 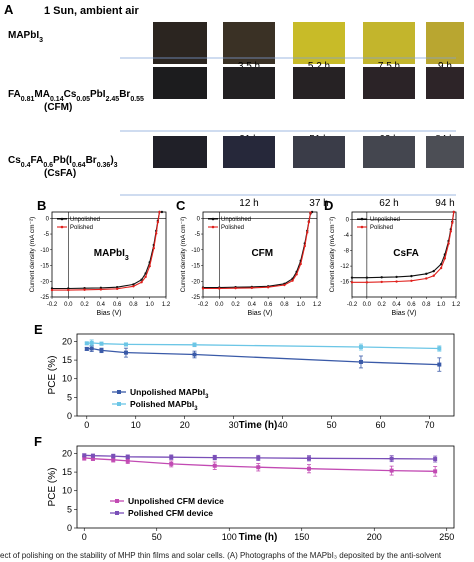 I want to click on row-label-1: MAPbI3, so click(x=25, y=37).